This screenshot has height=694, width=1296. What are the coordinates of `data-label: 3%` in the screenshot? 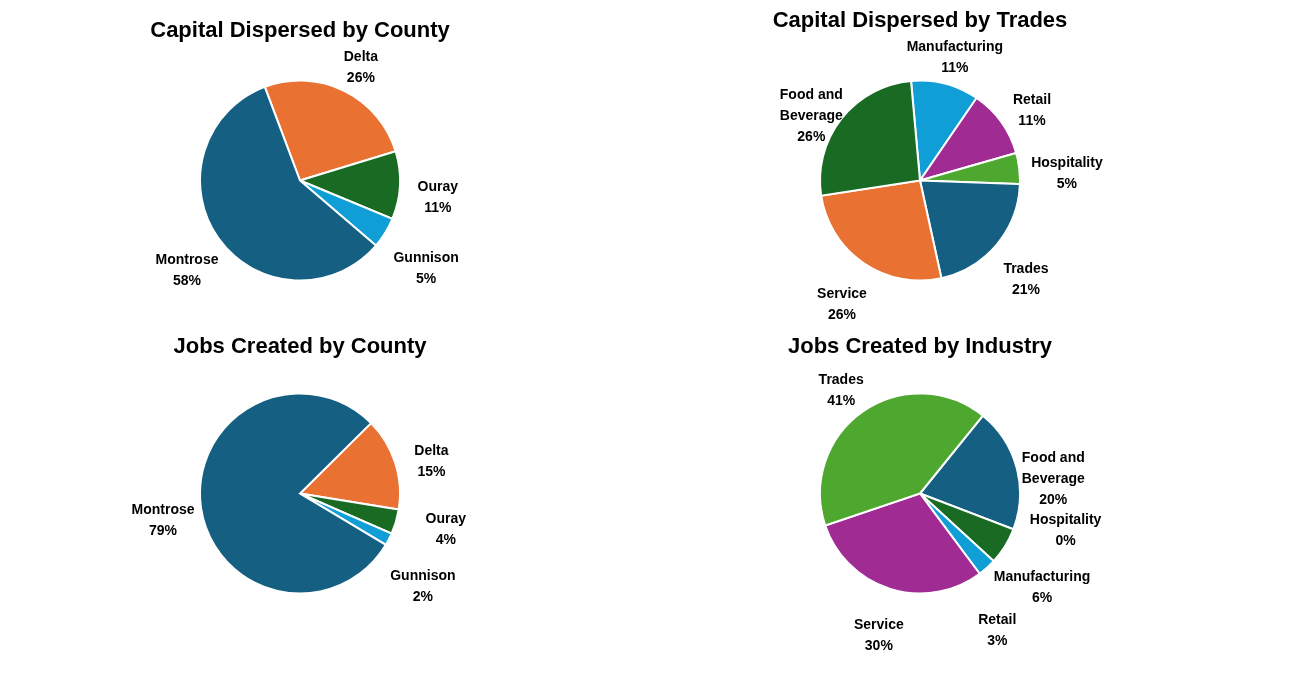 It's located at (997, 639).